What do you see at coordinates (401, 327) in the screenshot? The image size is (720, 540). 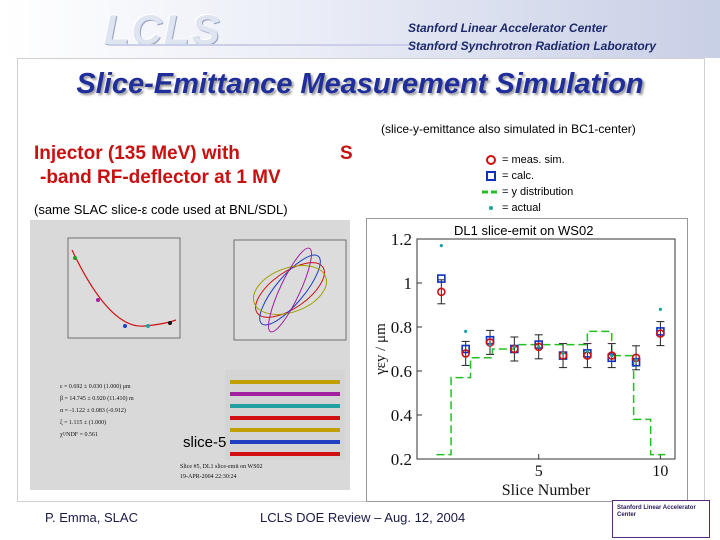 I see `y-tick-label: 0.8` at bounding box center [401, 327].